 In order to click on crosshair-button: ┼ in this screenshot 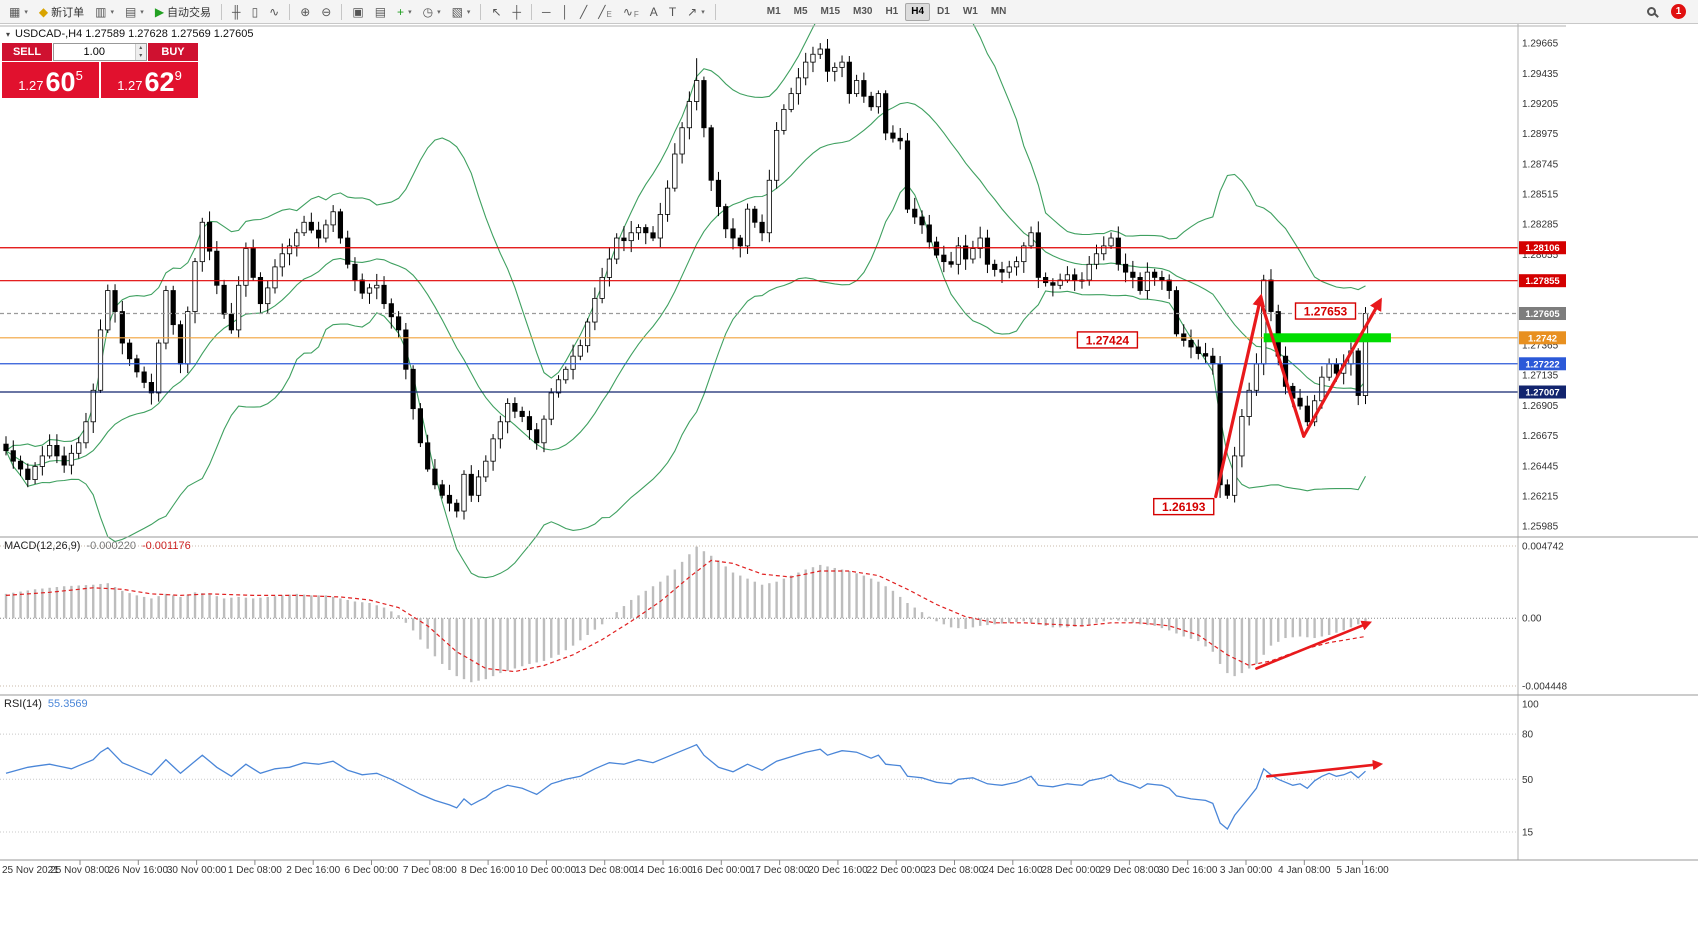, I will do `click(517, 12)`.